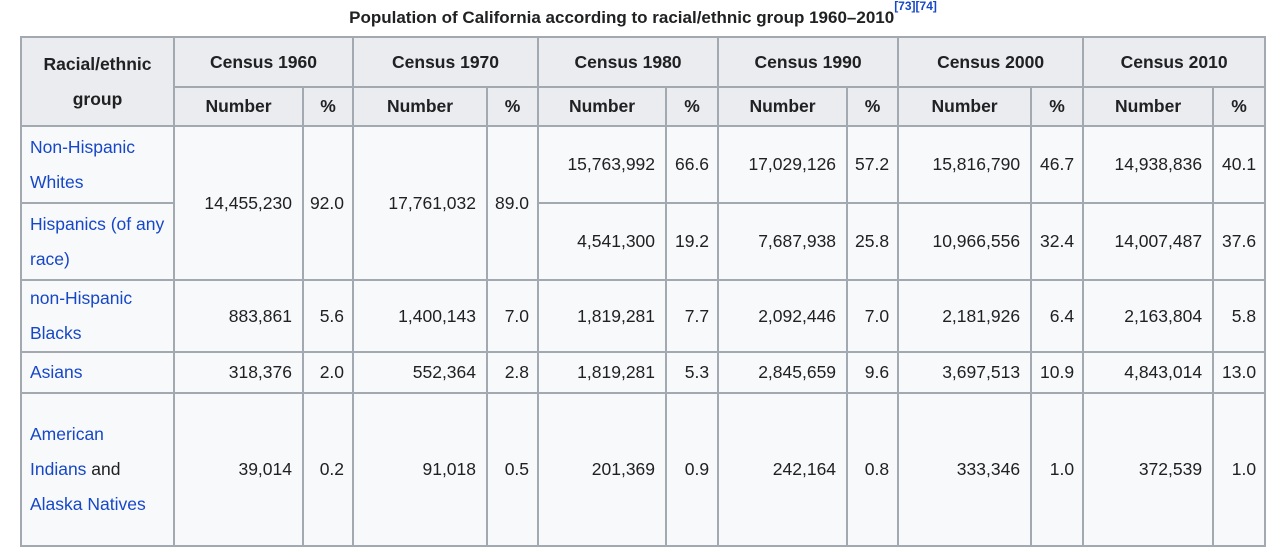 This screenshot has height=552, width=1286. Describe the element at coordinates (602, 241) in the screenshot. I see `number-cell: 4,541,300` at that location.